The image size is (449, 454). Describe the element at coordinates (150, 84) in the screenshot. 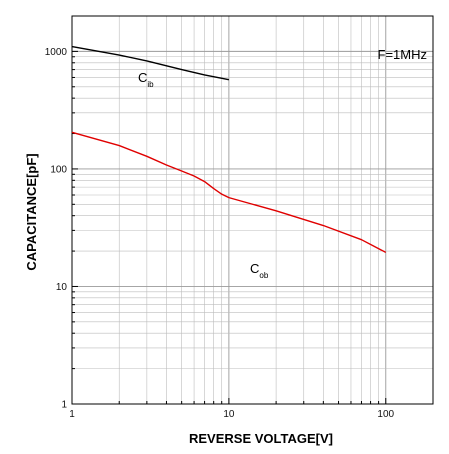

I see `cib-sub: ib` at that location.